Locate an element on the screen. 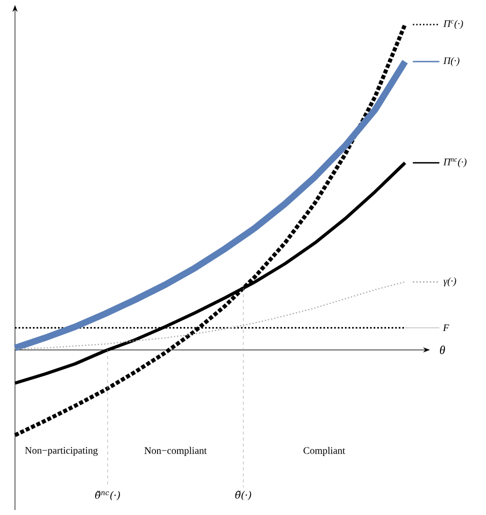 Image resolution: width=486 pixels, height=515 pixels. legend-label: Π(·) is located at coordinates (451, 61).